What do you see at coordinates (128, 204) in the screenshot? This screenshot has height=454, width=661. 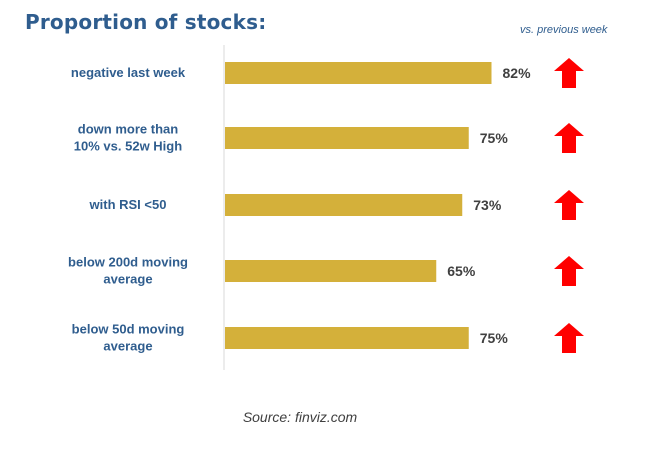 I see `category-label-3: with RSI <50` at bounding box center [128, 204].